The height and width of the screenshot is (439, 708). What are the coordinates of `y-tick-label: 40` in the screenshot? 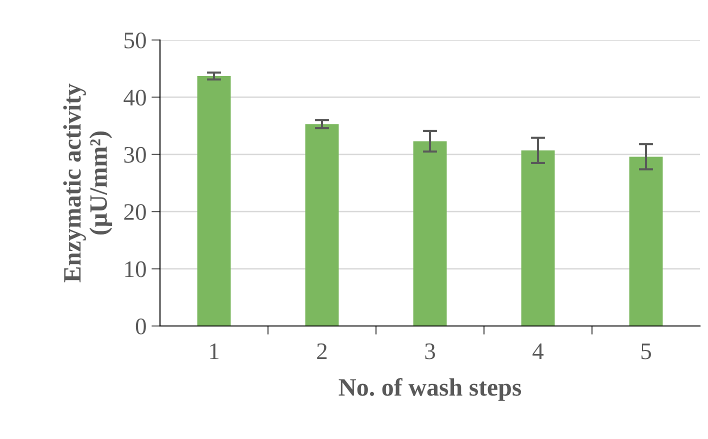 It's located at (135, 98).